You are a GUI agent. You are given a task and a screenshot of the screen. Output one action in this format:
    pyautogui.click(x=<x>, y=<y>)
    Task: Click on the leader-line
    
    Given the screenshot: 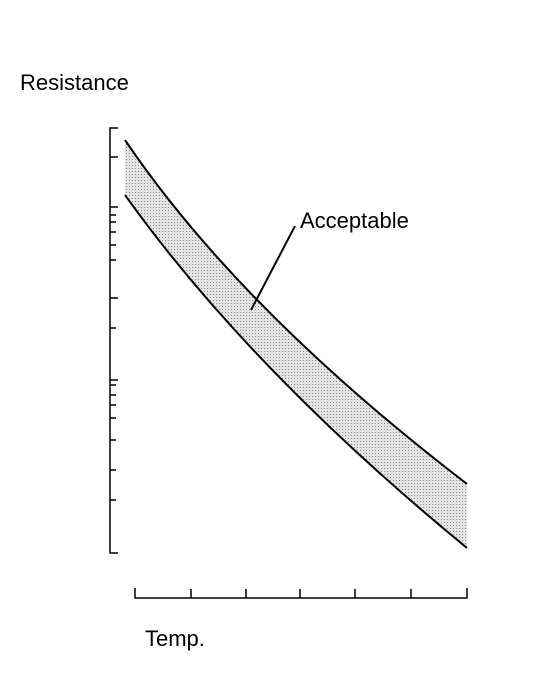 What is the action you would take?
    pyautogui.click(x=273, y=268)
    